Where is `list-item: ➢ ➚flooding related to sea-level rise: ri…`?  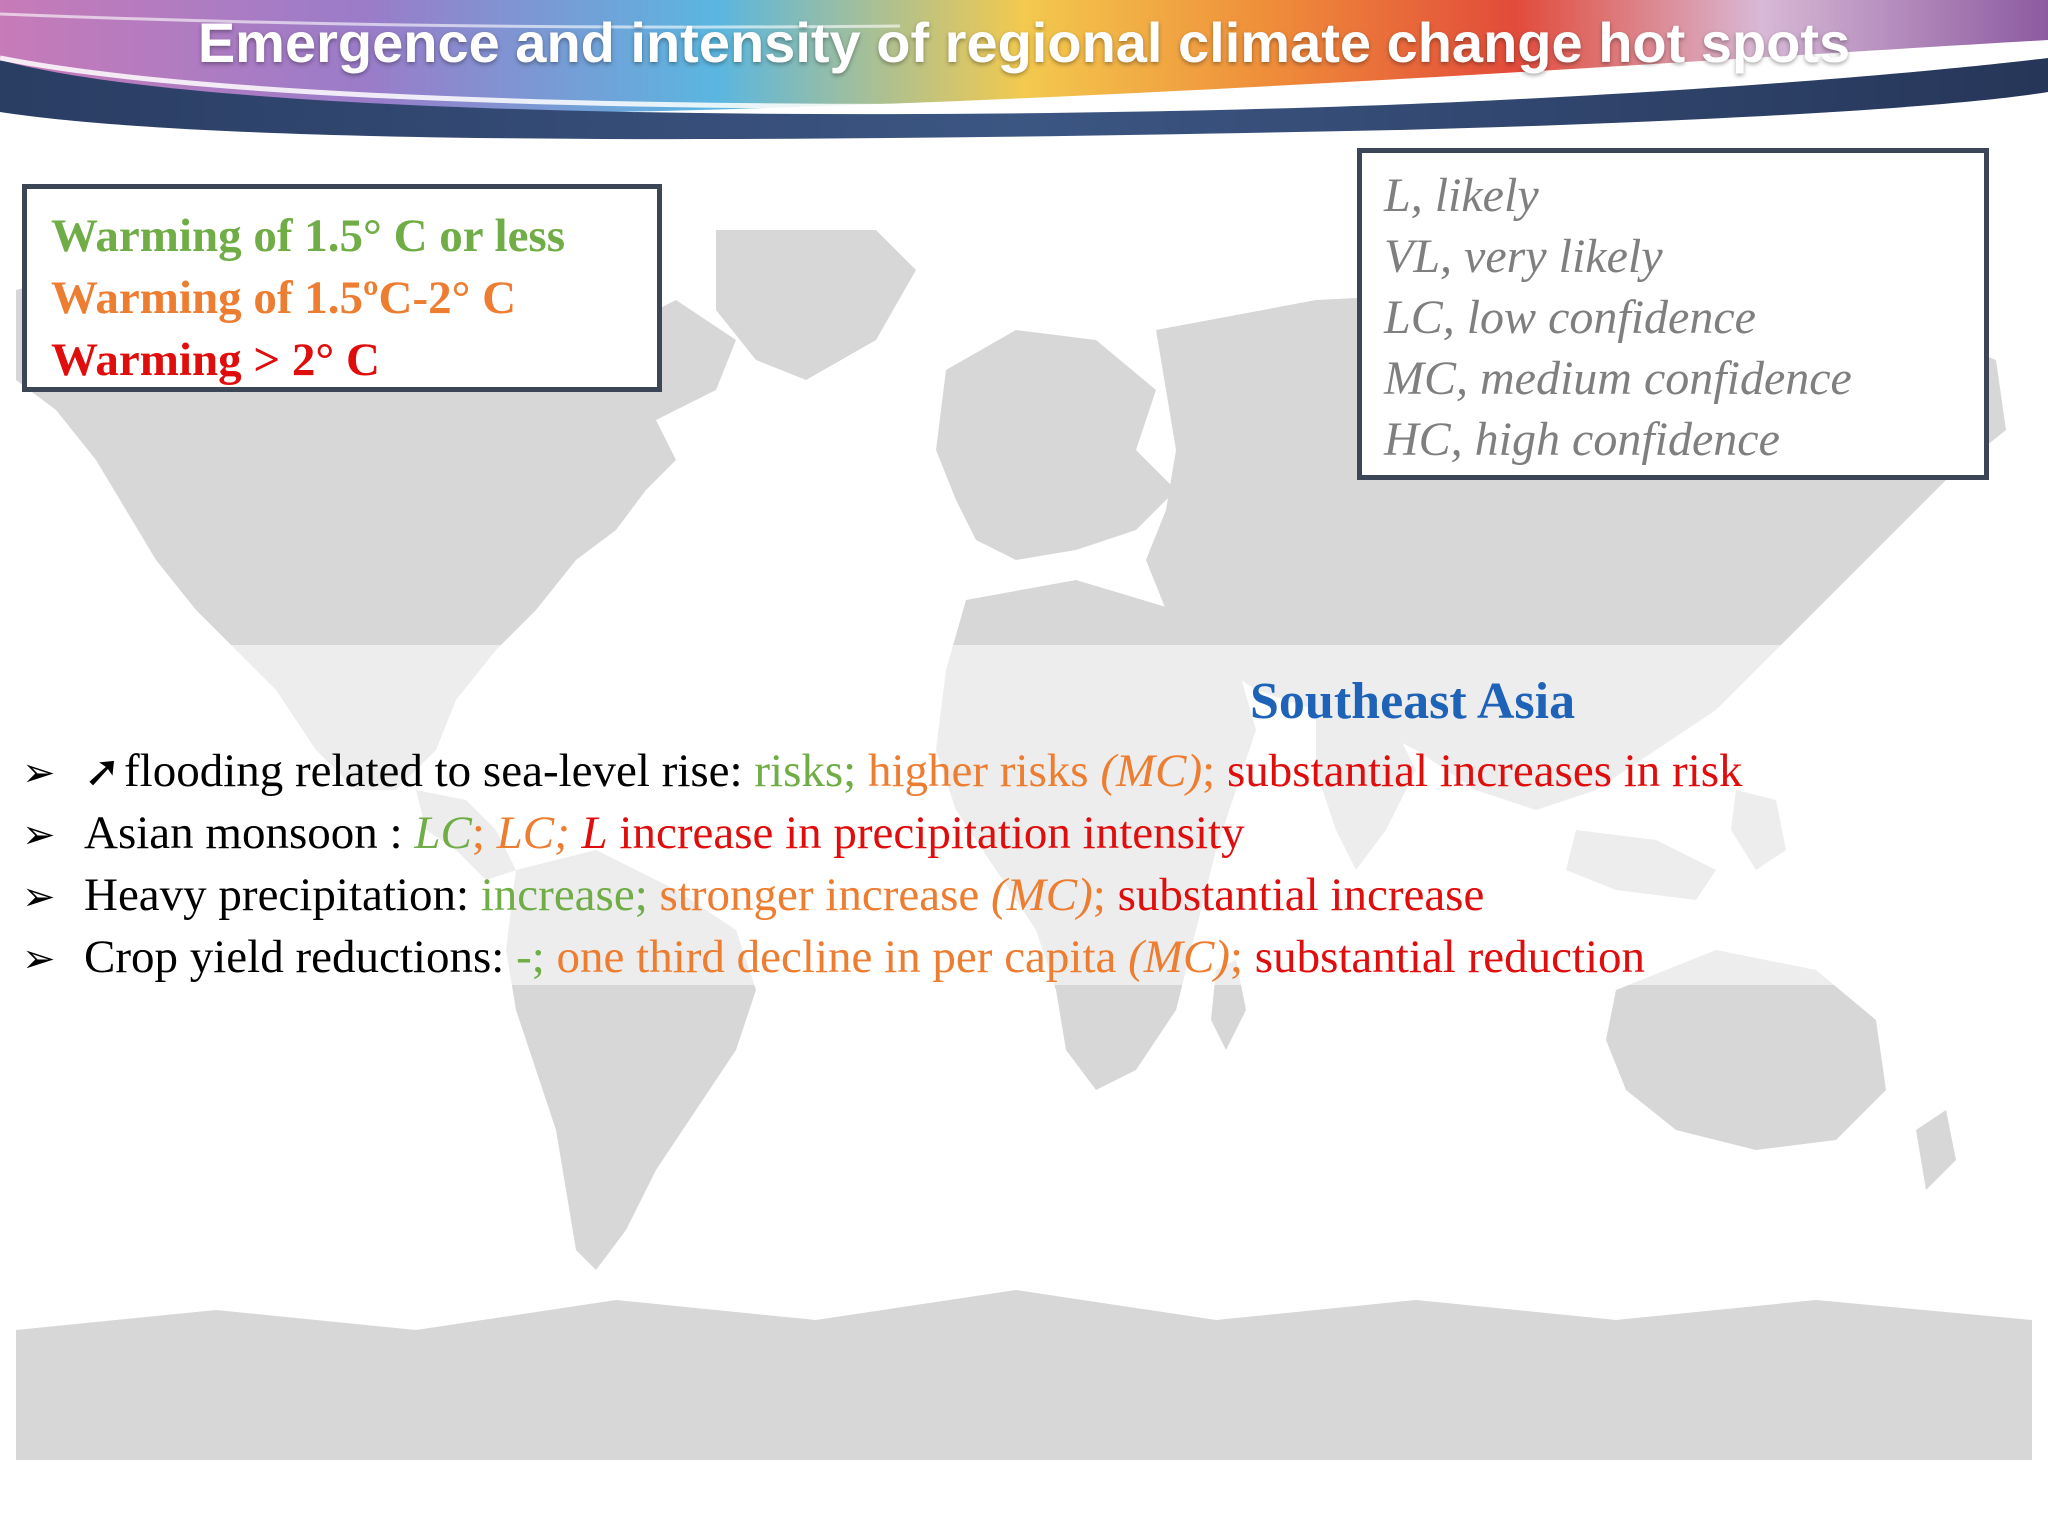
list-item: ➢ ➚flooding related to sea-level rise: ri… is located at coordinates (1027, 771).